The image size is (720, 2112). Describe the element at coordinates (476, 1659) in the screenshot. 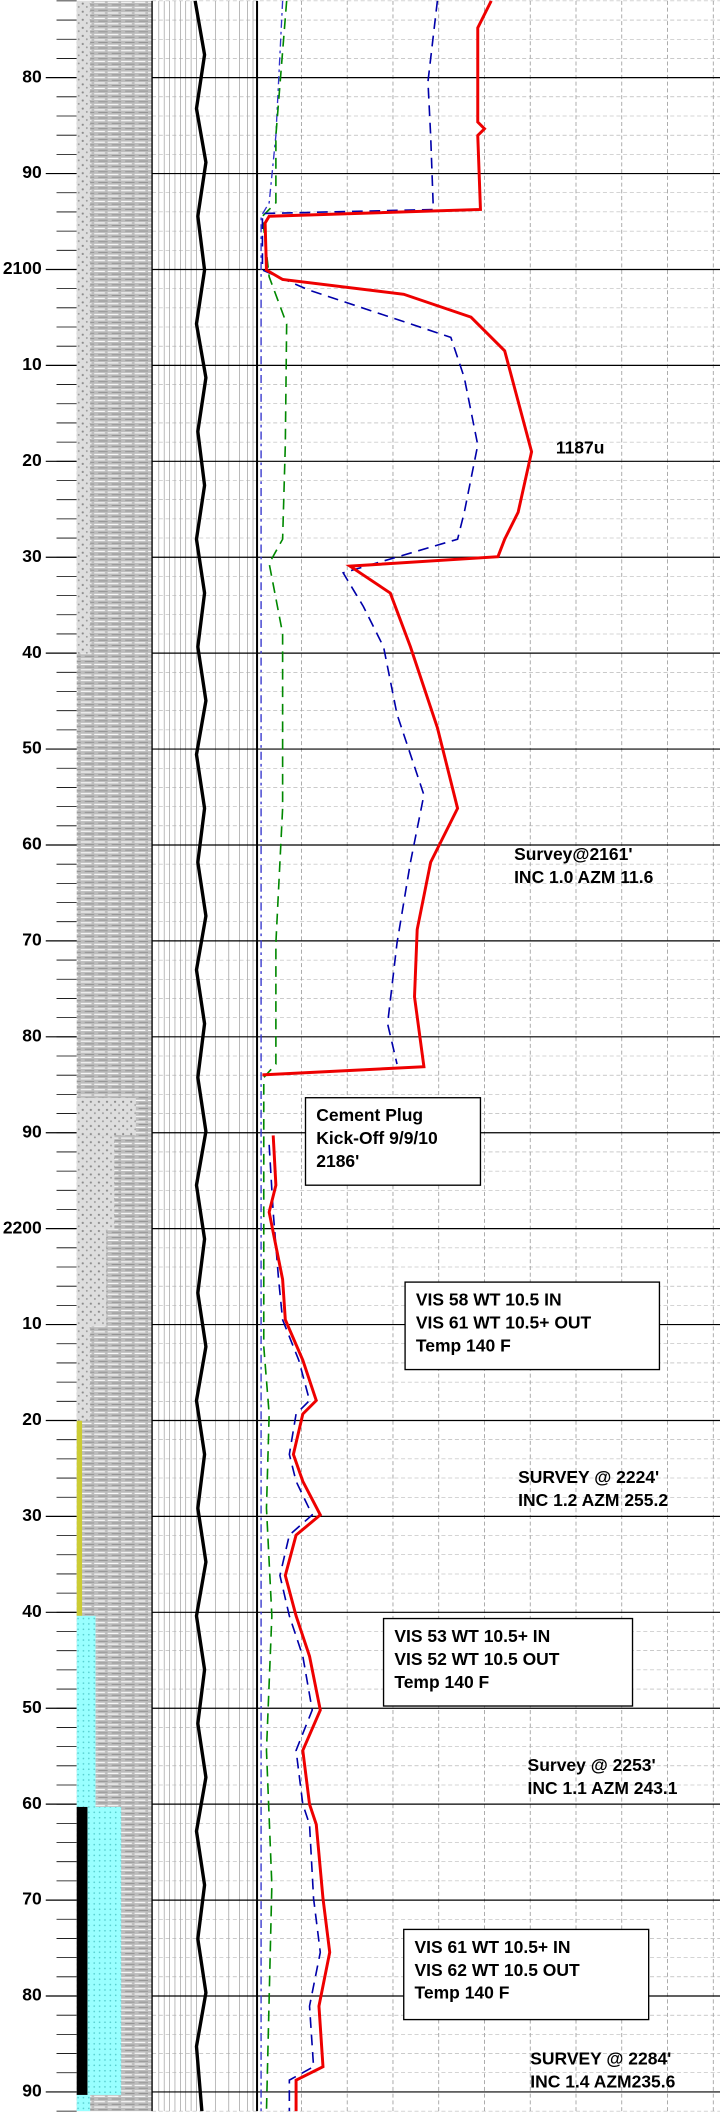

I see `note-text: VIS 52 WT 10.5 OUT` at that location.